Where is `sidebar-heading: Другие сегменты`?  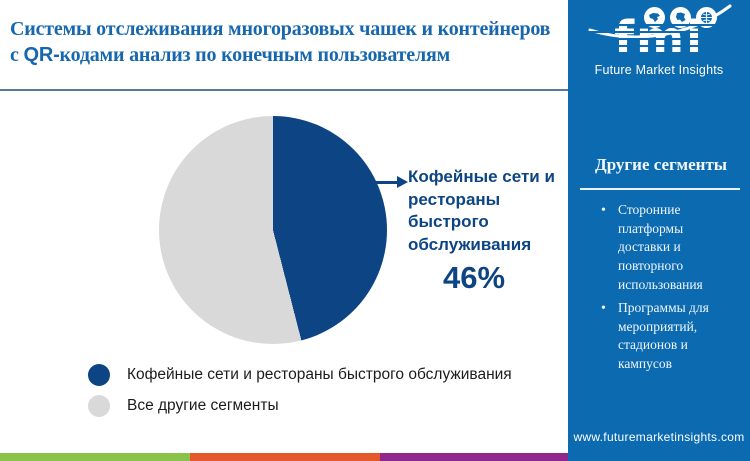
sidebar-heading: Другие сегменты is located at coordinates (661, 164).